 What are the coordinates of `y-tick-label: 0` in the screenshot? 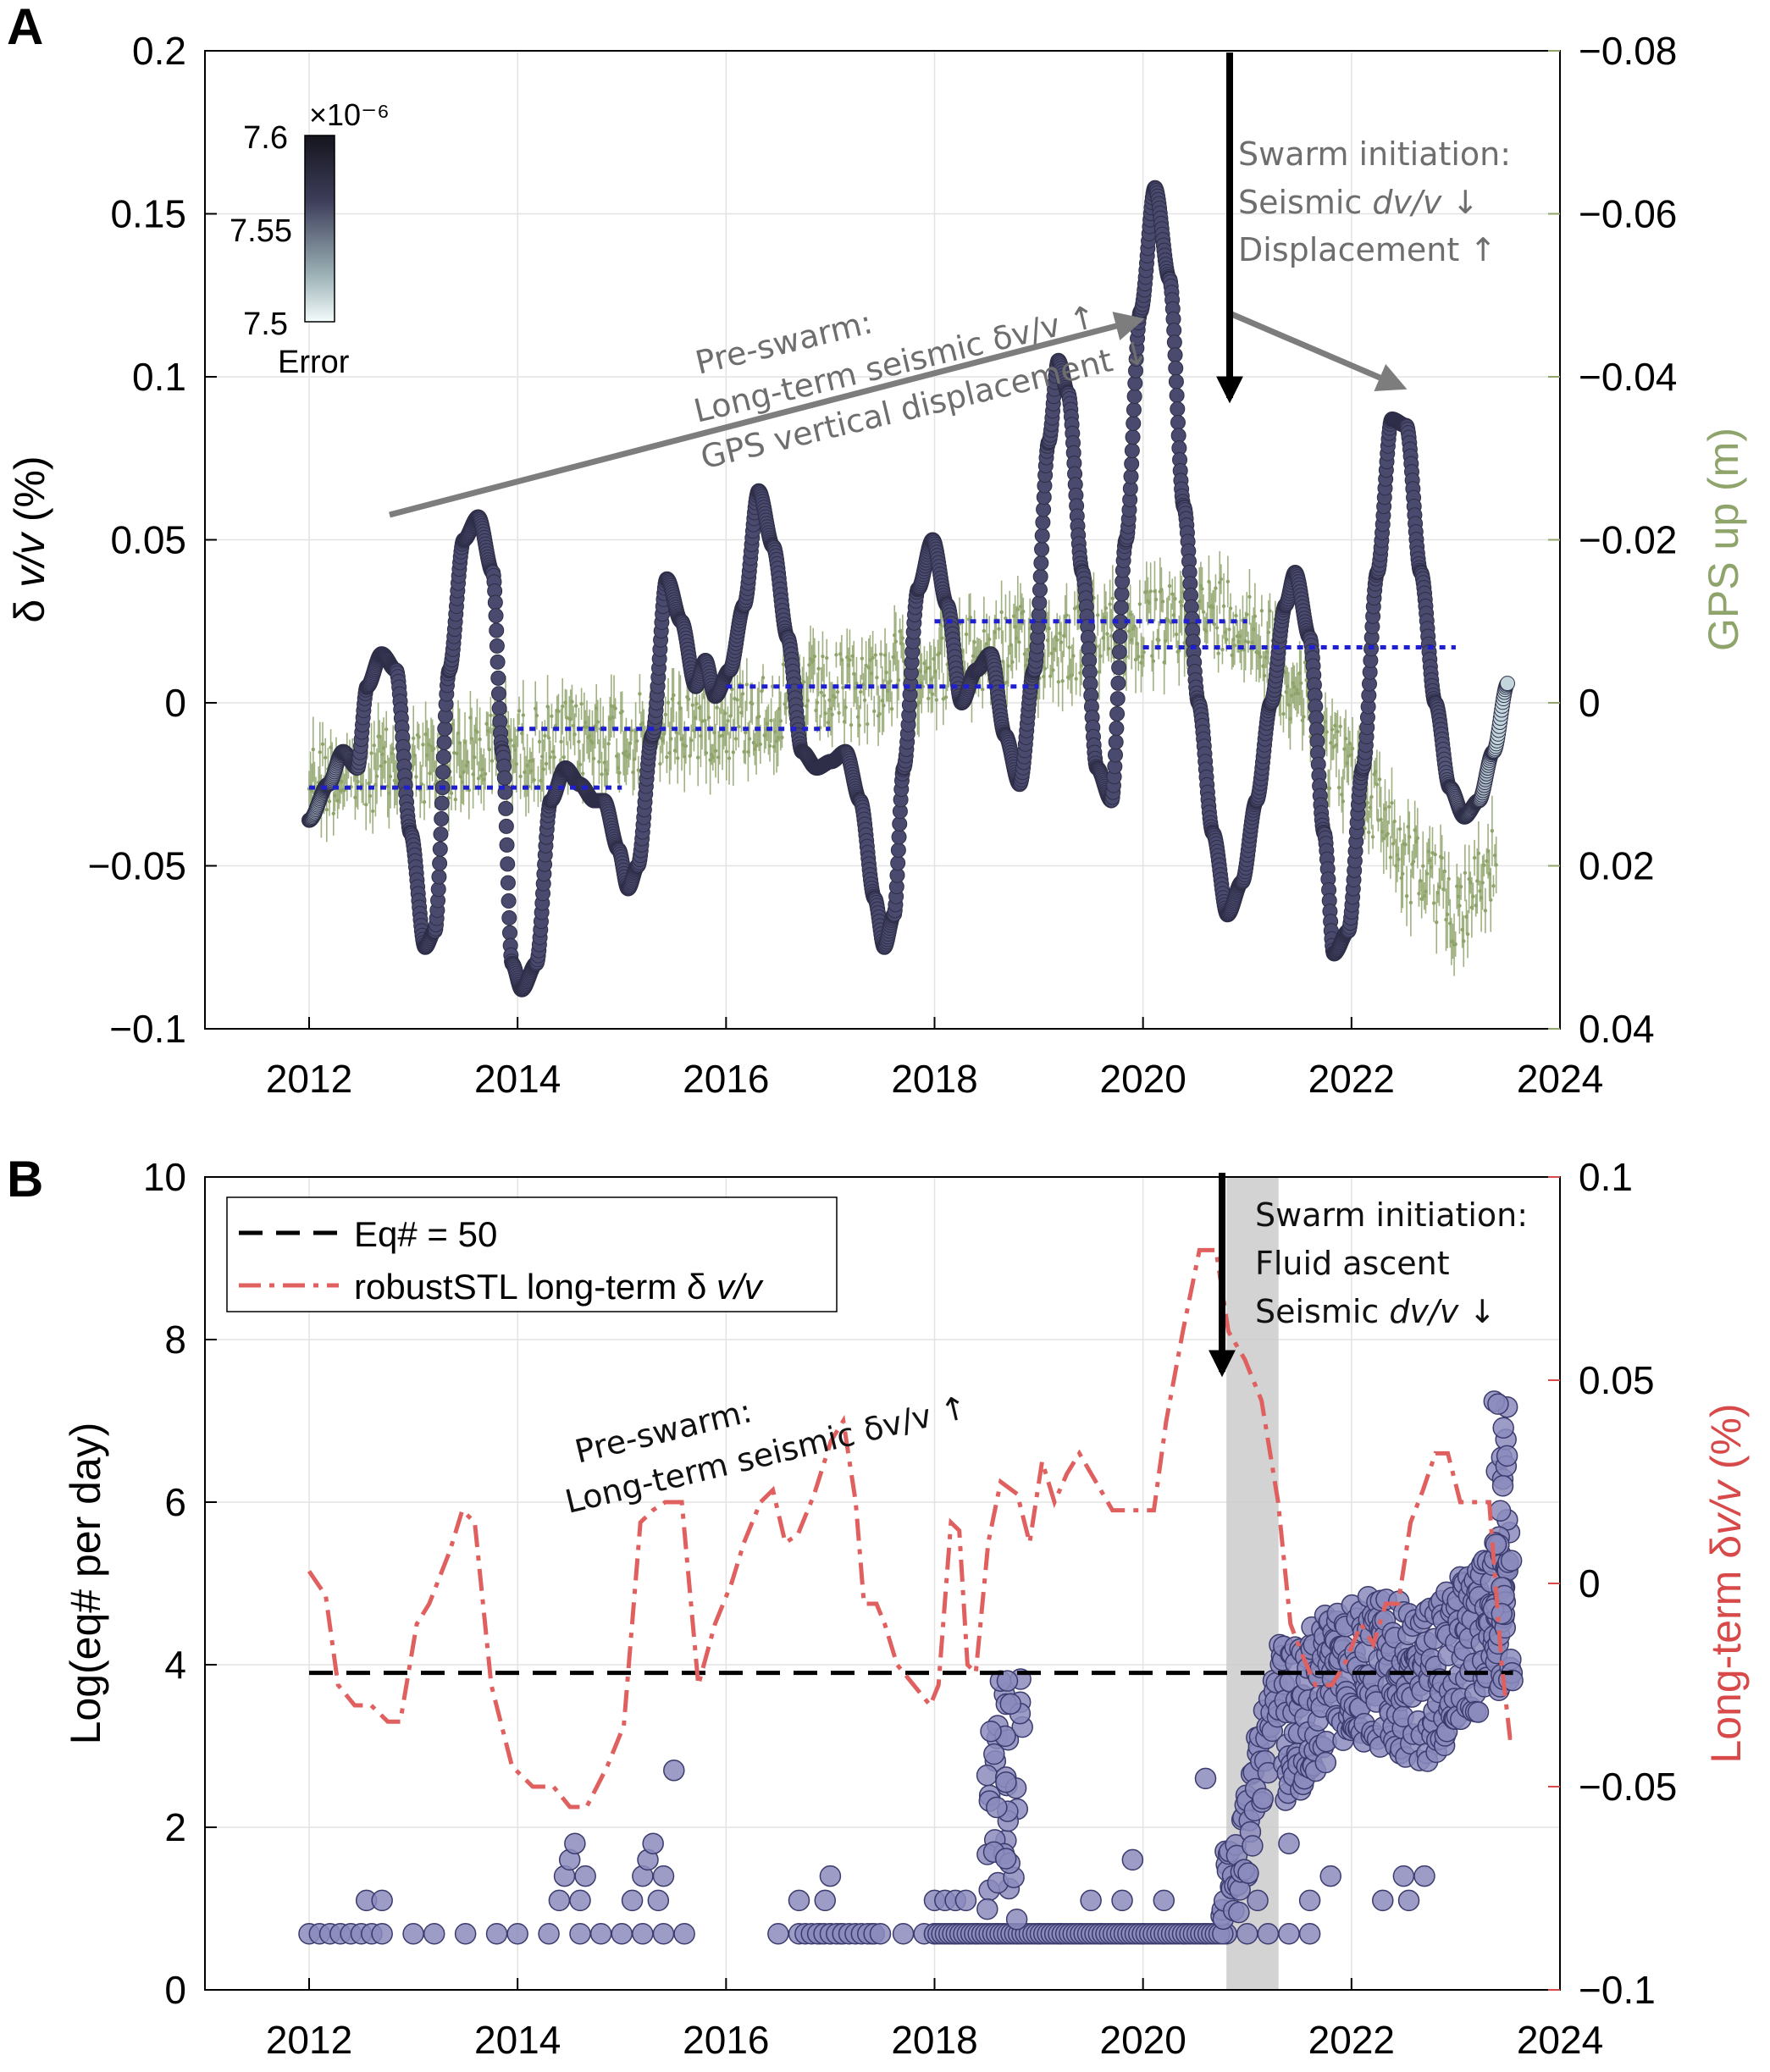 It's located at (175, 1990).